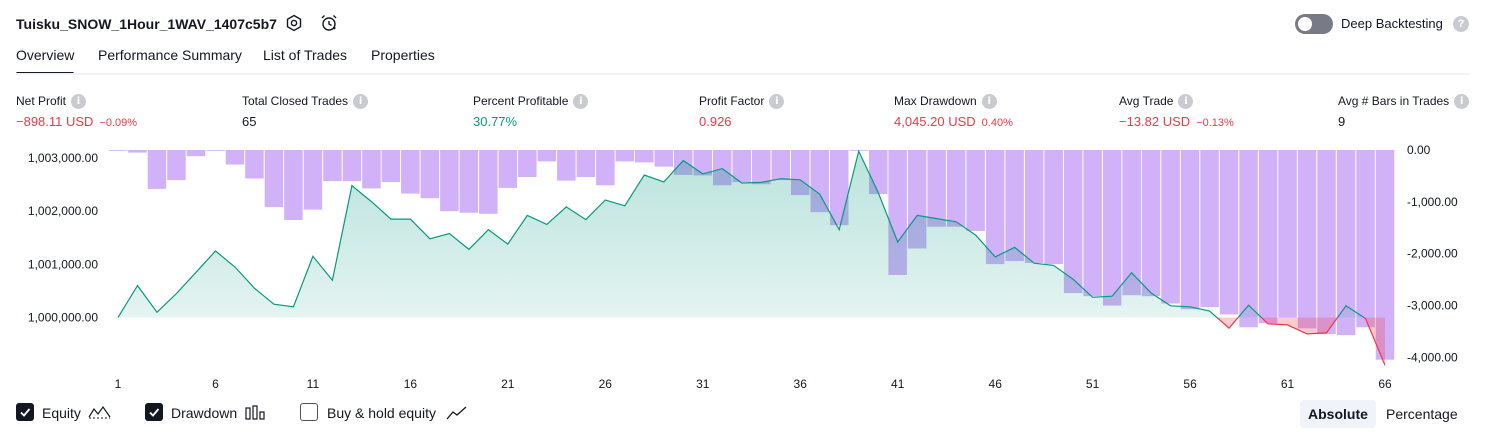 Image resolution: width=1486 pixels, height=438 pixels. I want to click on buy-hold-checkbox, so click(309, 412).